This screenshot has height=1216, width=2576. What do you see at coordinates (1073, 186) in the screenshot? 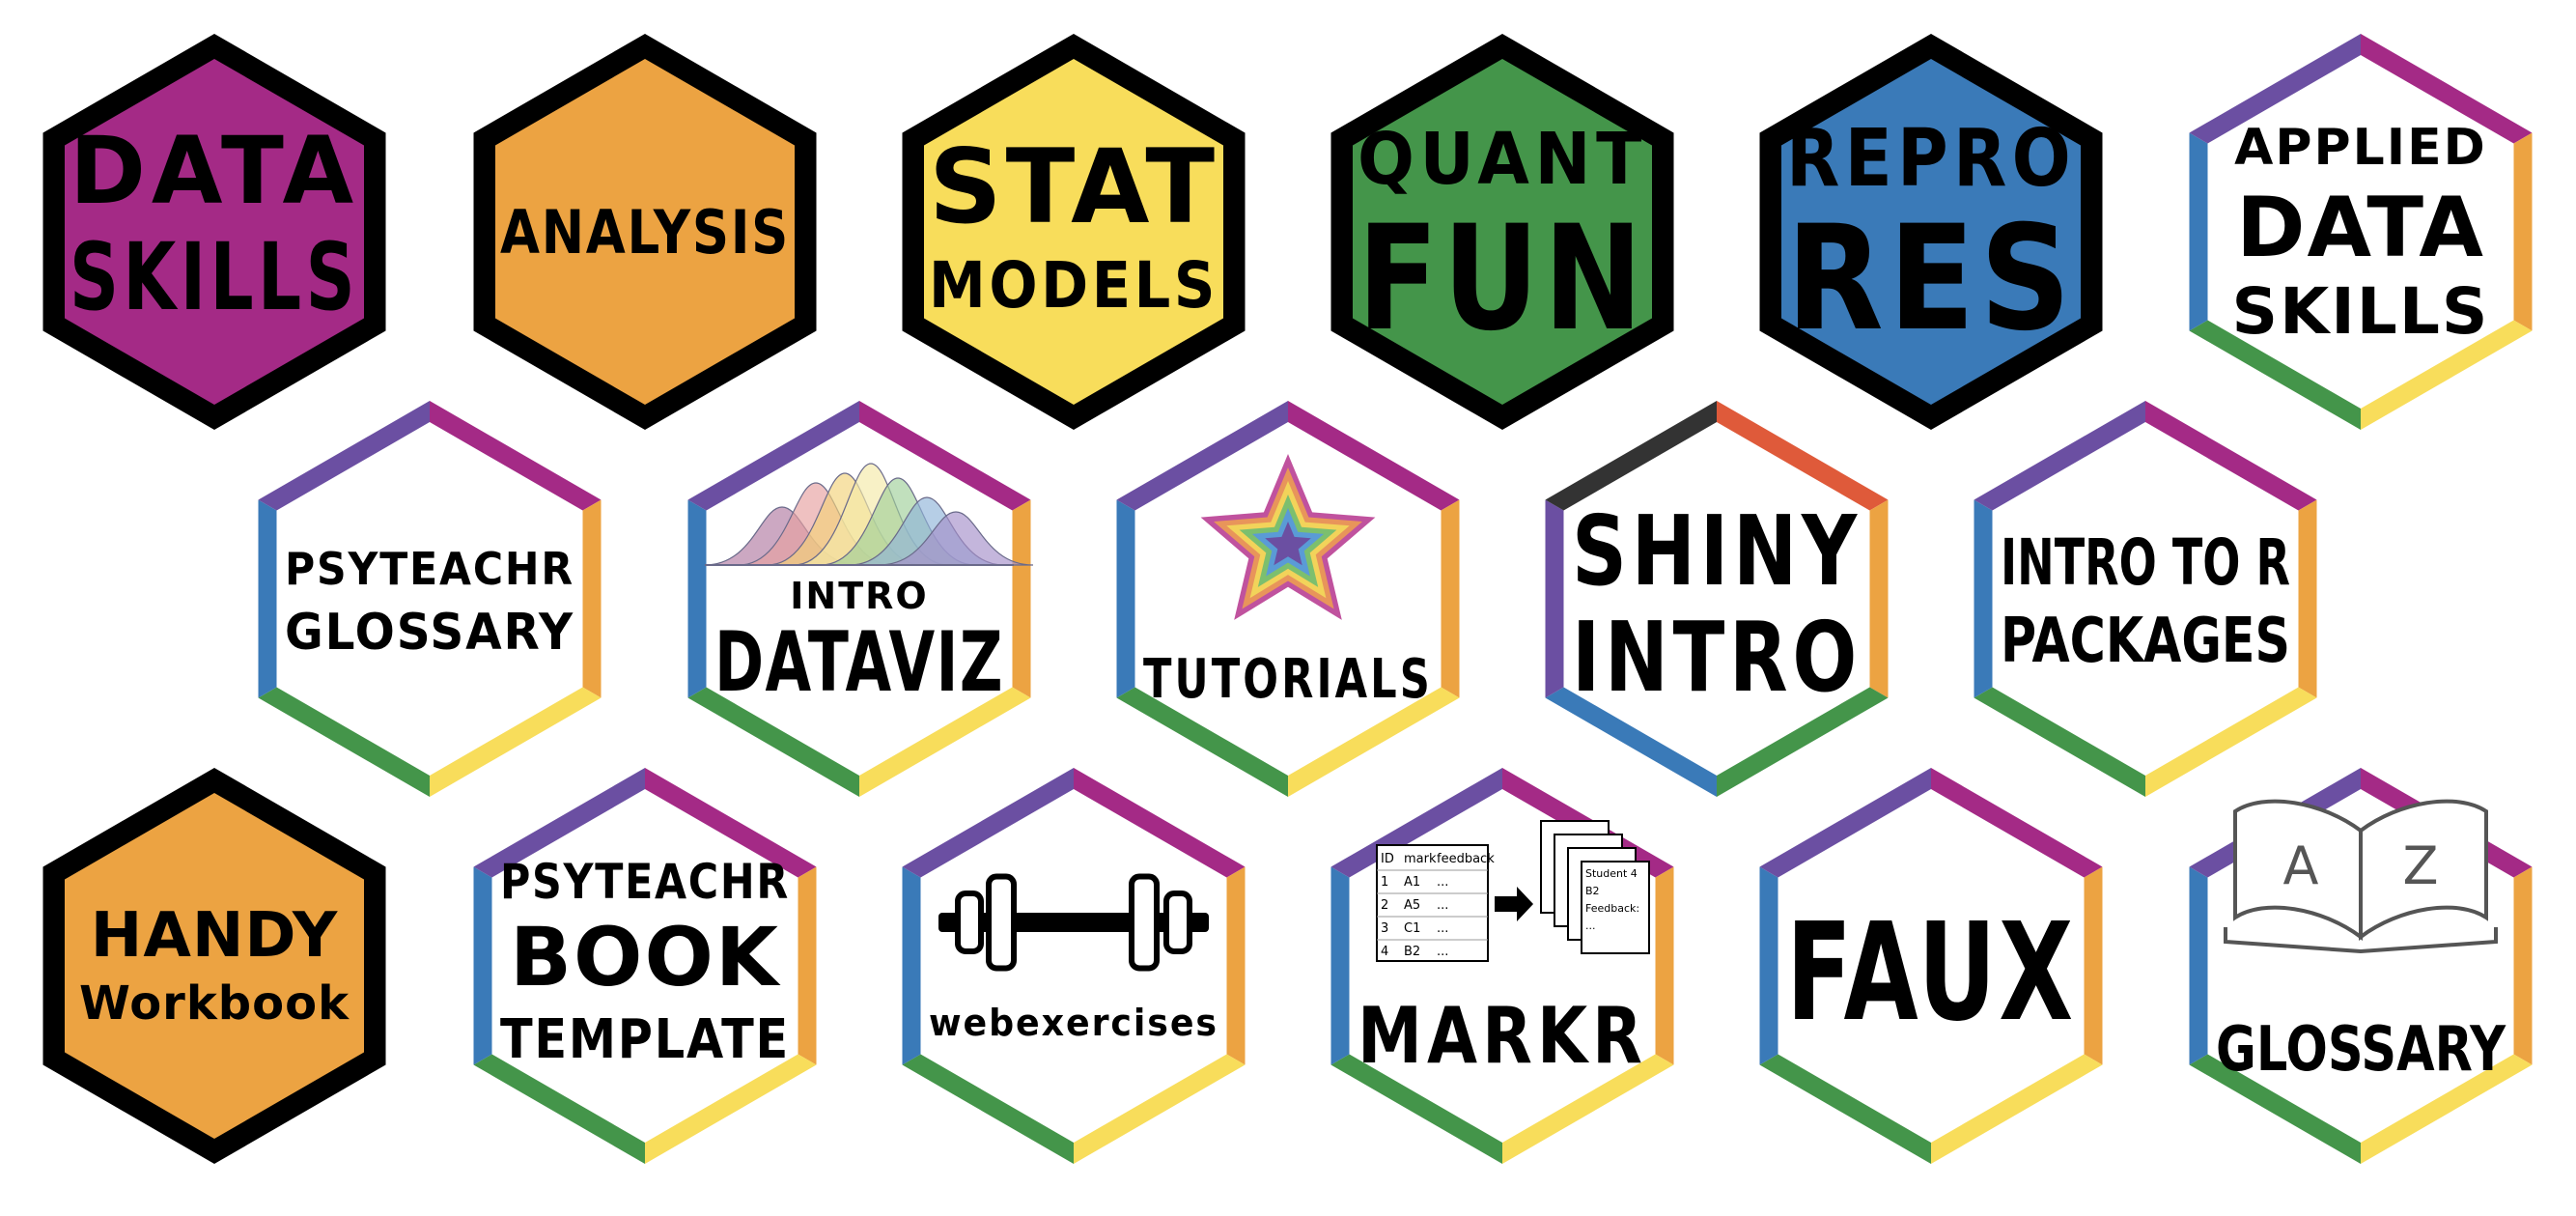
I see `sticker-label-line: STAT` at bounding box center [1073, 186].